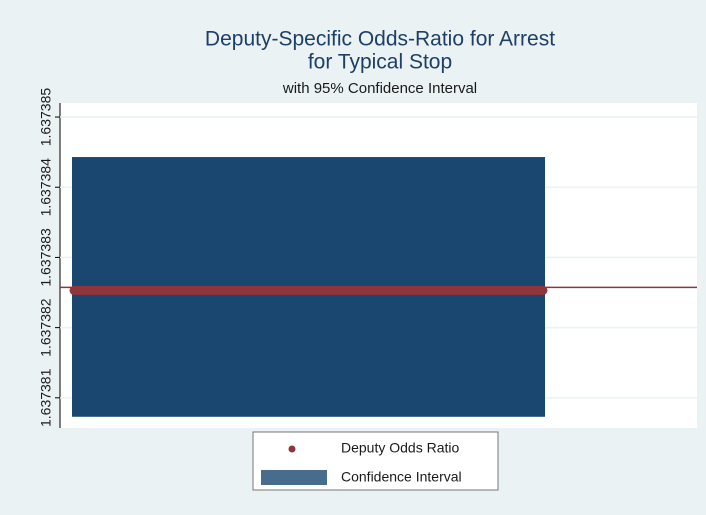 This screenshot has width=706, height=515. I want to click on chart-subtitle: with 95% Confidence Interval, so click(379, 88).